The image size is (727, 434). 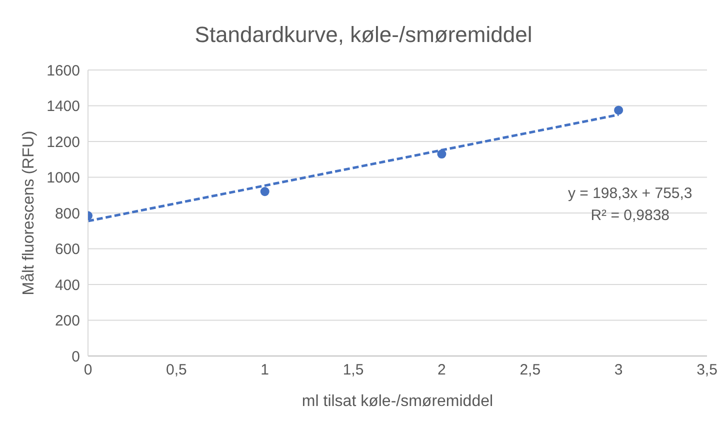 What do you see at coordinates (67, 213) in the screenshot?
I see `y-tick-label: 800` at bounding box center [67, 213].